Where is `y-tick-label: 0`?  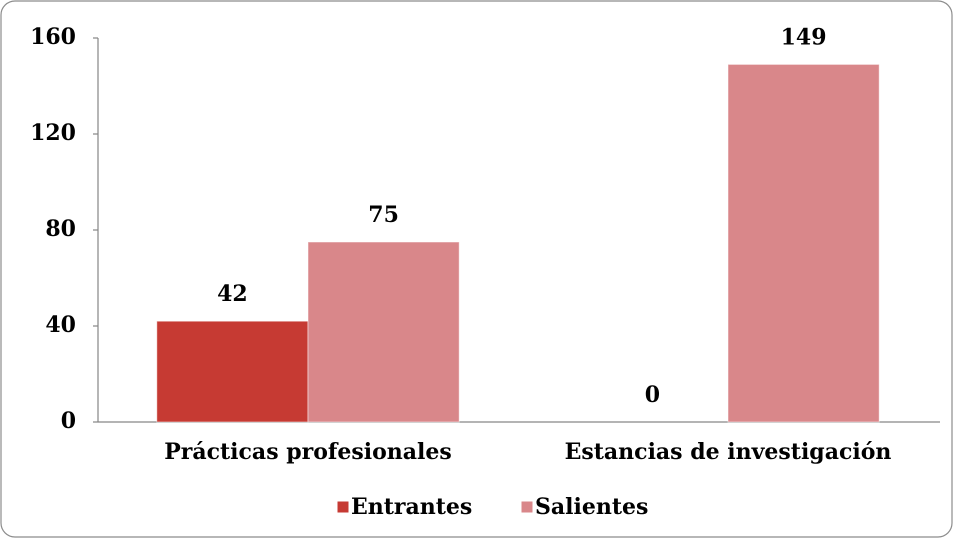
y-tick-label: 0 is located at coordinates (68, 421).